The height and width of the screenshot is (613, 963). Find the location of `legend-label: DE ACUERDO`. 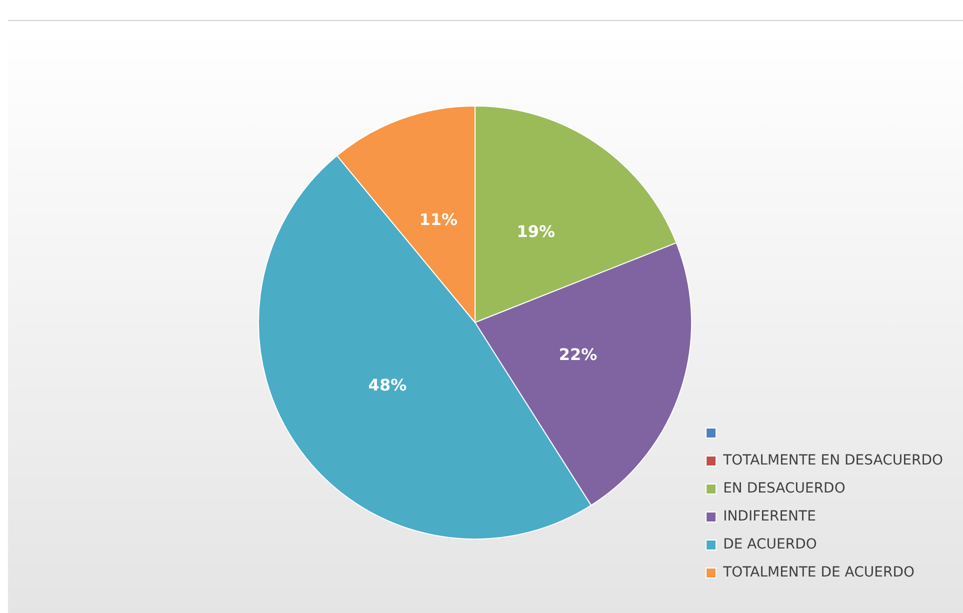

legend-label: DE ACUERDO is located at coordinates (770, 544).